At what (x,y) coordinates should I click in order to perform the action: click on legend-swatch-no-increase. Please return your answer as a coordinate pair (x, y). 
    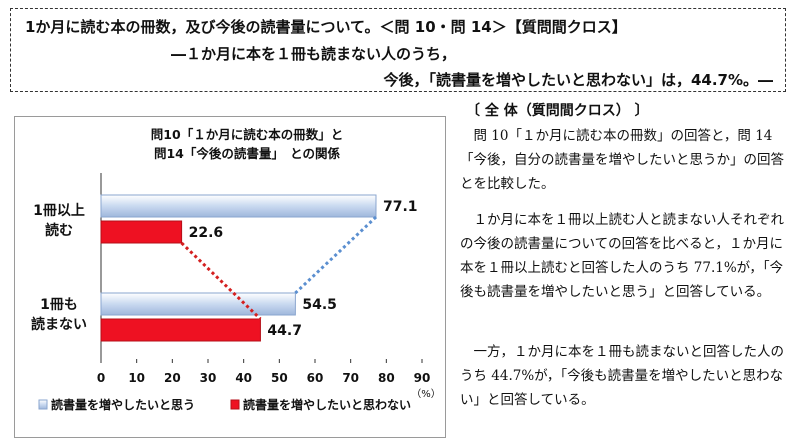
    Looking at the image, I should click on (235, 404).